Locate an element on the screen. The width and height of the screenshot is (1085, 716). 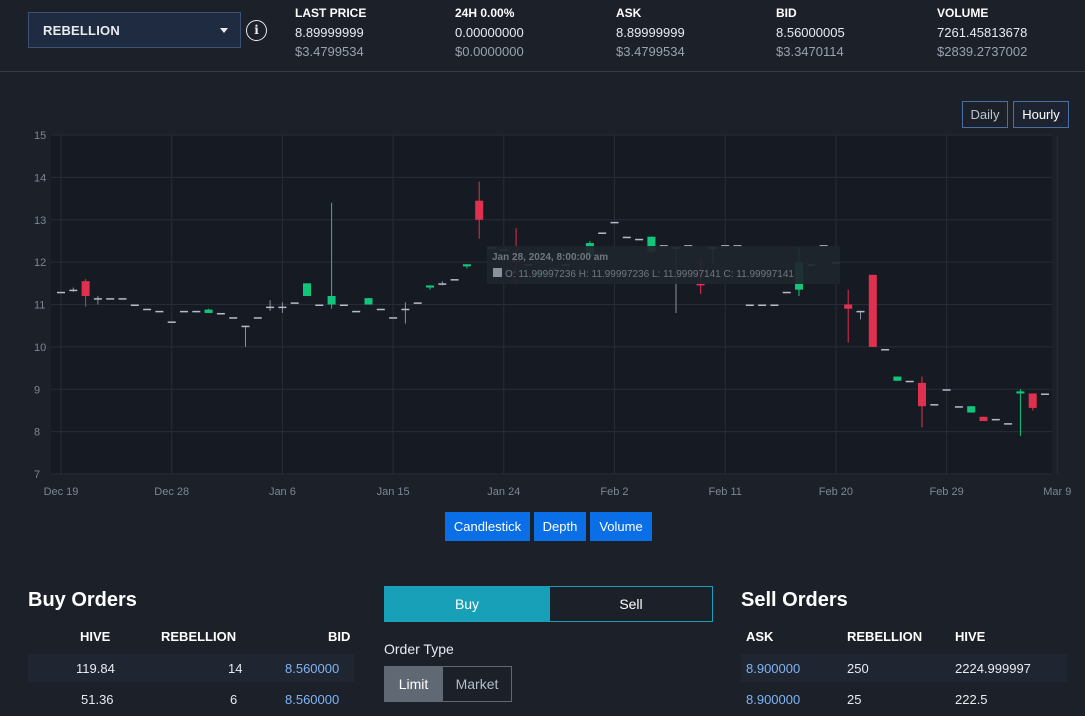
x-tick-label: Feb 29 is located at coordinates (946, 492).